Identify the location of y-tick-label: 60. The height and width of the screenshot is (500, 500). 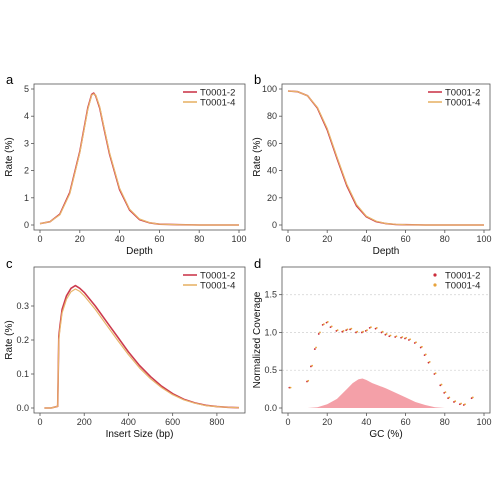
(272, 143).